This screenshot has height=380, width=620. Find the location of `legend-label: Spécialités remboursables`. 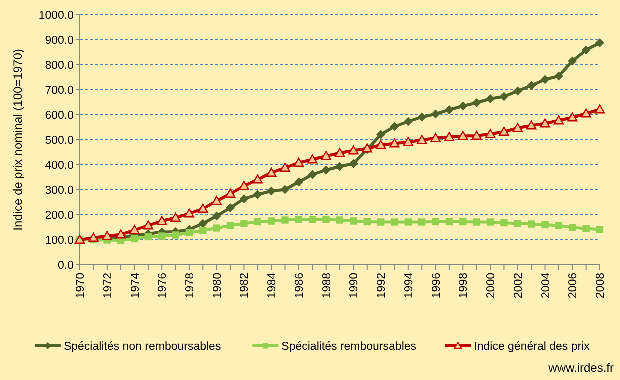

legend-label: Spécialités remboursables is located at coordinates (349, 347).